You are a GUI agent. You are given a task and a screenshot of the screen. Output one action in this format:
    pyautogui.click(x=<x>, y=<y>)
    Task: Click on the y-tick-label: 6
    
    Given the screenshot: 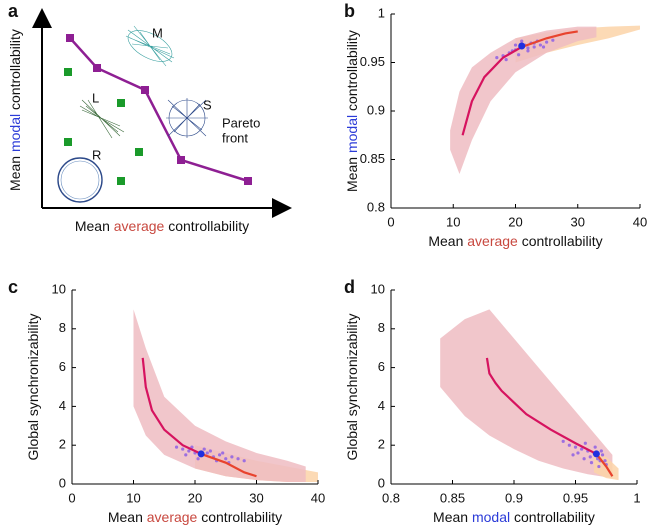 What is the action you would take?
    pyautogui.click(x=62, y=366)
    